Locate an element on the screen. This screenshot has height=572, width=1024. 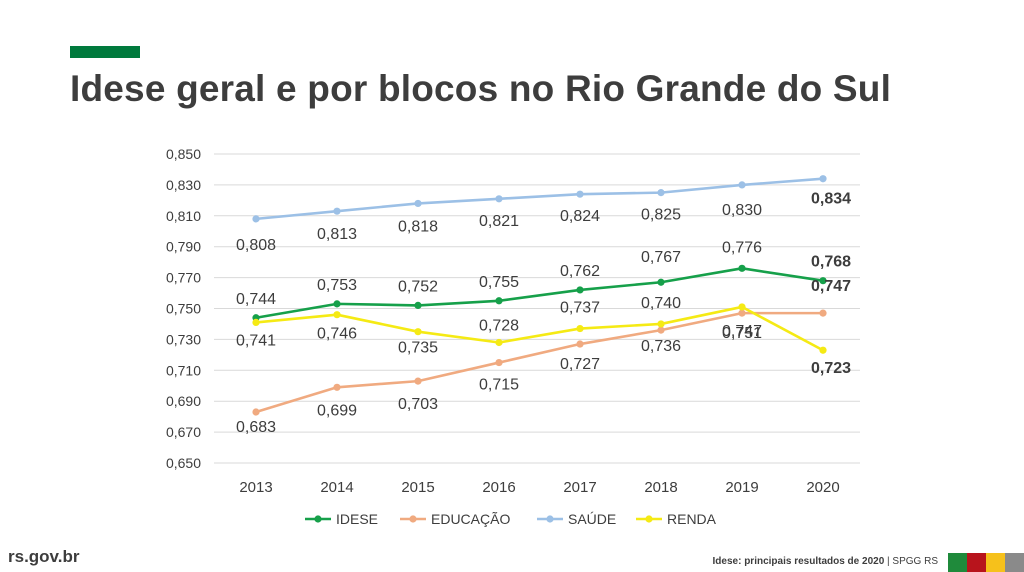
y-tick-label: 0,710 is located at coordinates (183, 370).